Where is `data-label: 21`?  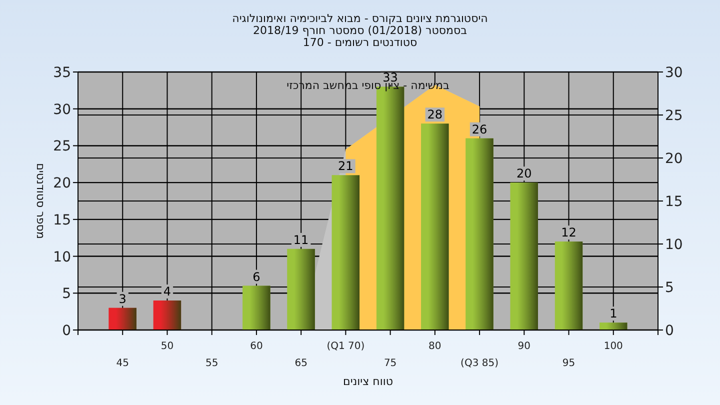 data-label: 21 is located at coordinates (346, 166).